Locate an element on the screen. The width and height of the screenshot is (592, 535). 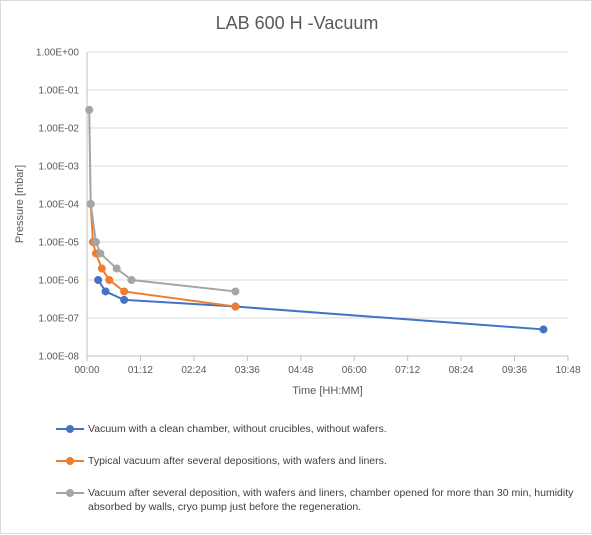
x-tick-label: 08:24 is located at coordinates (461, 370).